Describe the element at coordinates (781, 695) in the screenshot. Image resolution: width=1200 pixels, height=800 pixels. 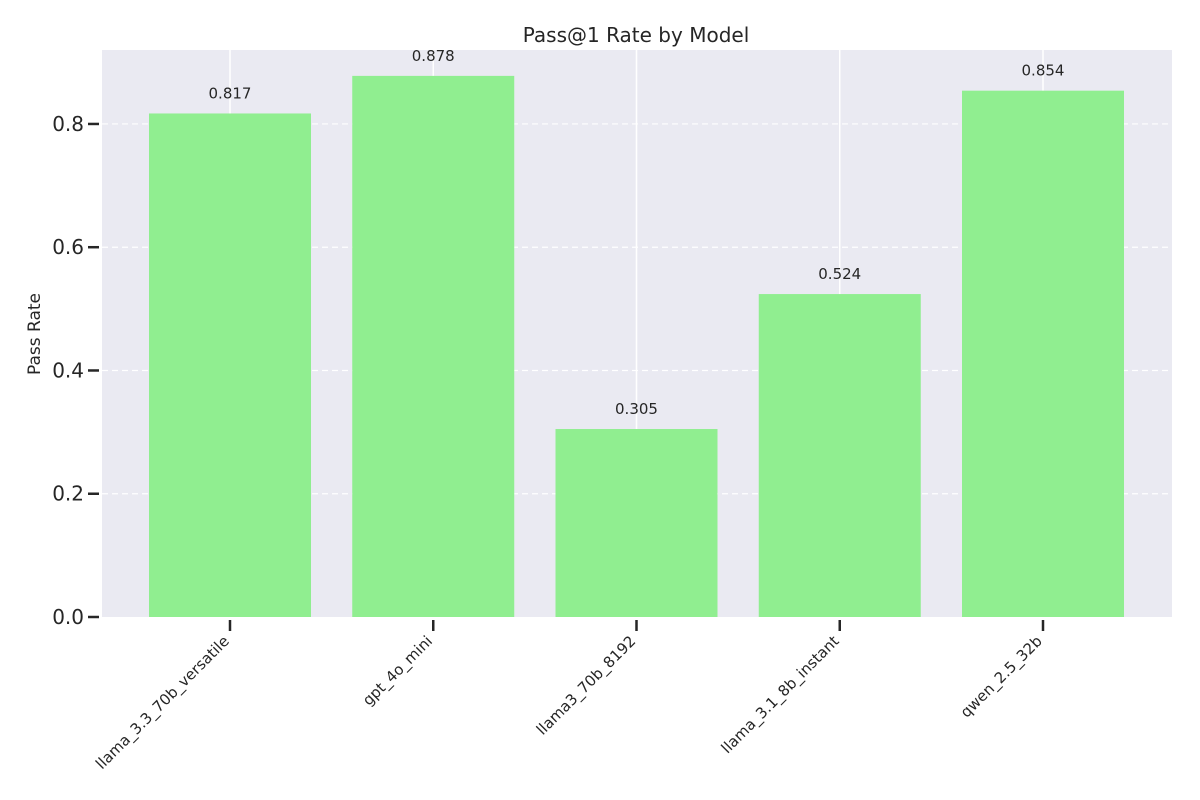
I see `x-tick-label: llama_3.1_8b_instant` at that location.